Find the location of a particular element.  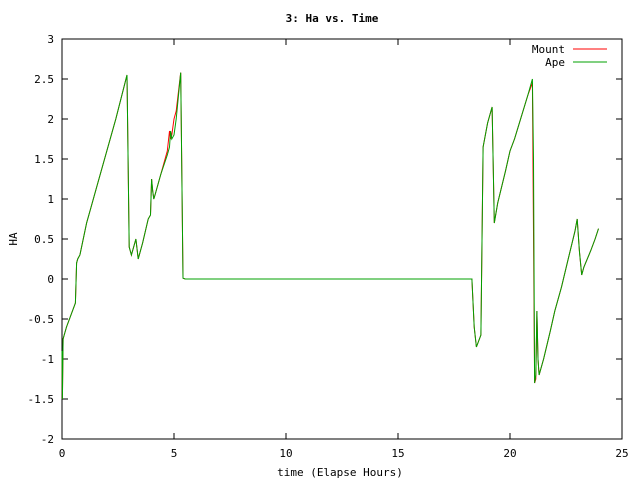

y-tick-label: 0.5 is located at coordinates (44, 239).